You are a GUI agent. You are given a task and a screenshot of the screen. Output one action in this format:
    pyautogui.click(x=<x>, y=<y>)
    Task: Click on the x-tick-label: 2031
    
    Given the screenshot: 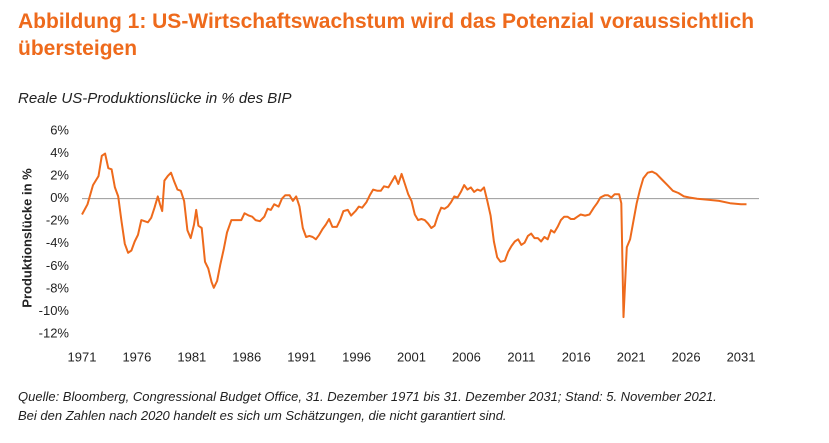 What is the action you would take?
    pyautogui.click(x=741, y=356)
    